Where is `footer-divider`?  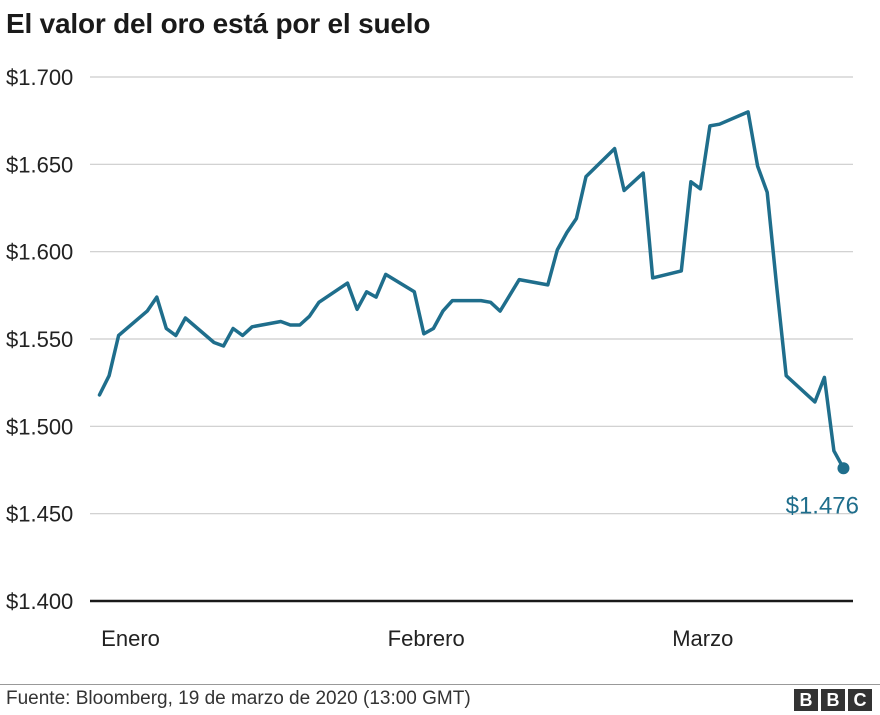
footer-divider is located at coordinates (440, 684).